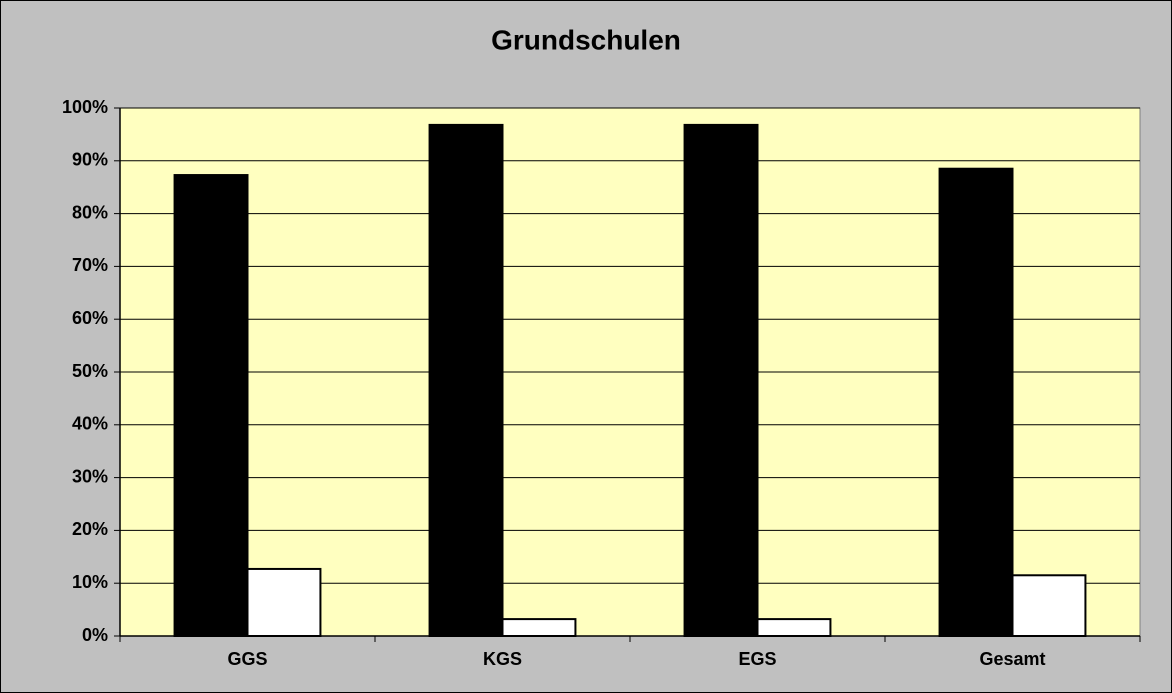  Describe the element at coordinates (247, 659) in the screenshot. I see `x-tick-label: GGS` at that location.